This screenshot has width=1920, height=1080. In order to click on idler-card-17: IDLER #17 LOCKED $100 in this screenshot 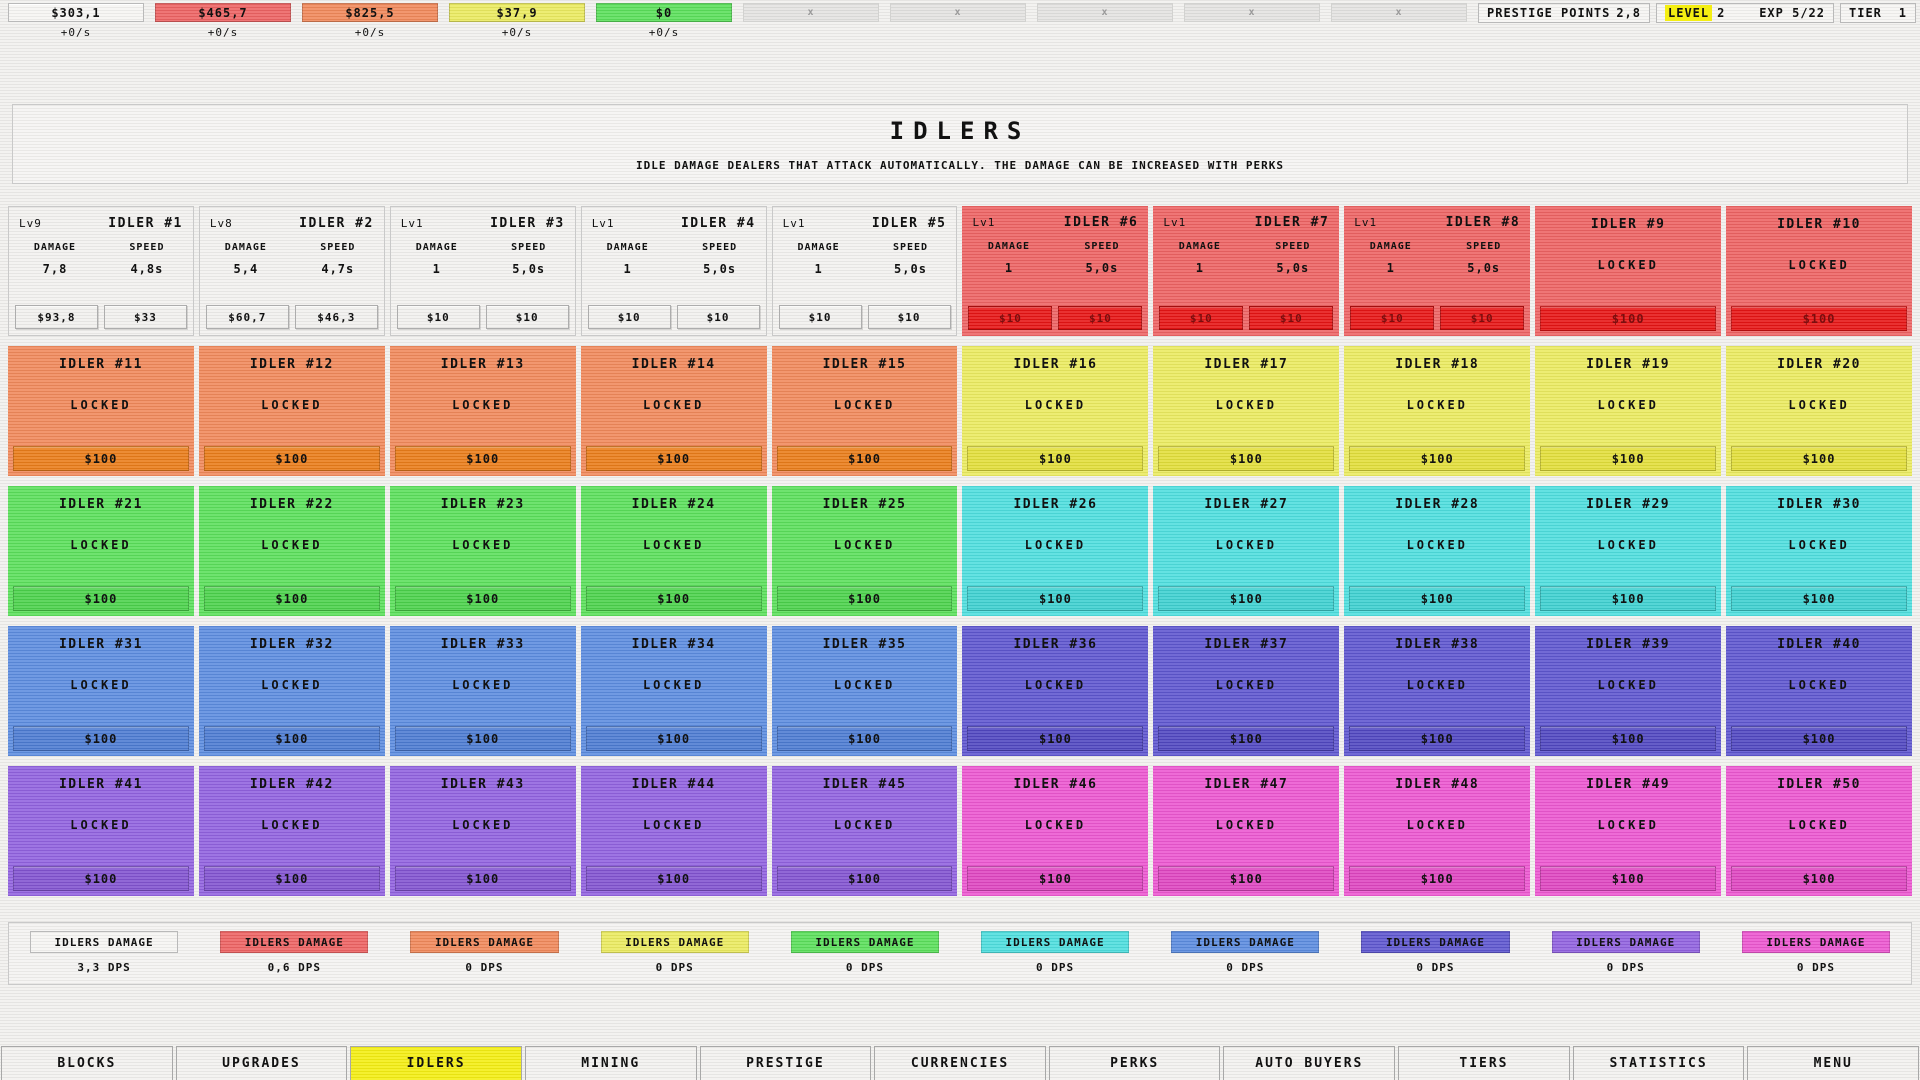, I will do `click(1246, 411)`.